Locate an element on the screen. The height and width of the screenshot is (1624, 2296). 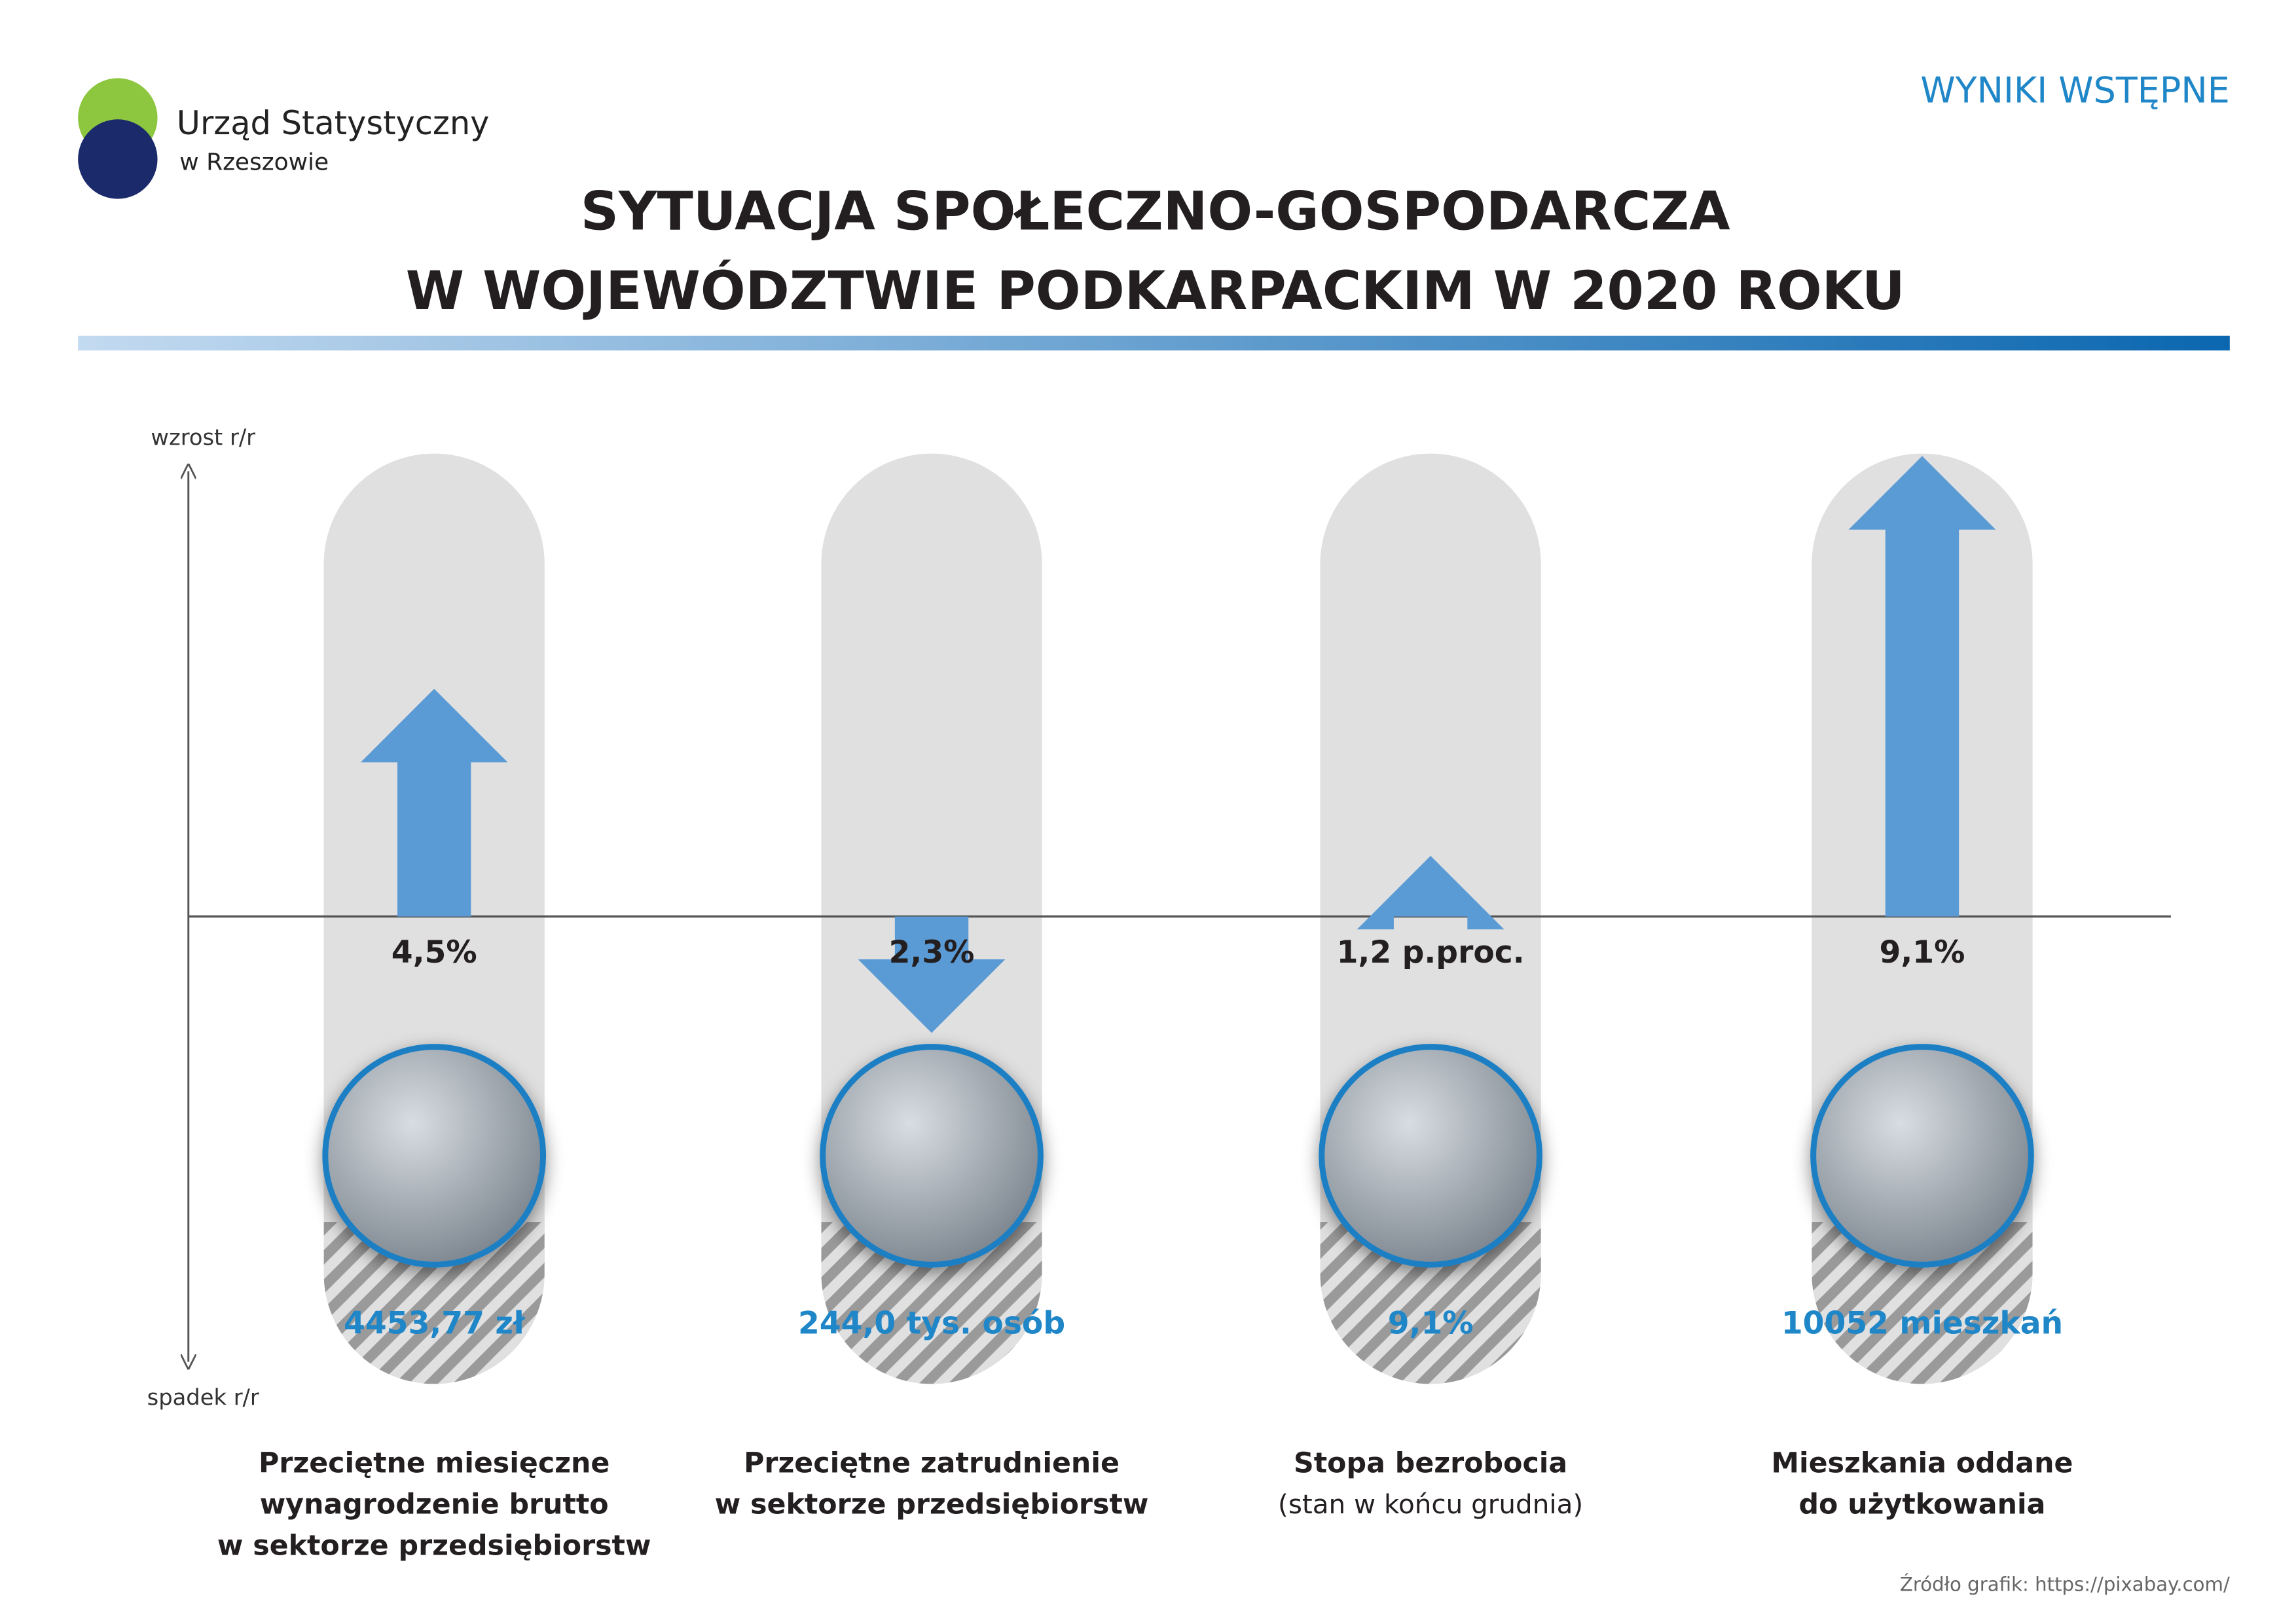
header-bar is located at coordinates (1154, 343).